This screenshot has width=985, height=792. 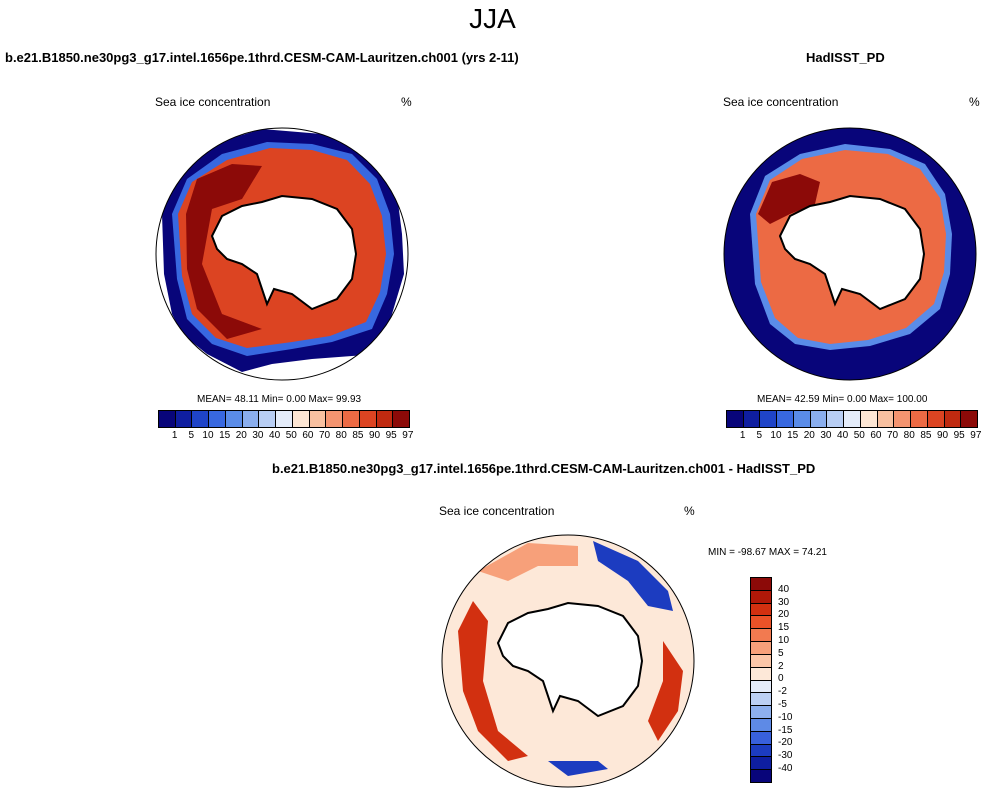 I want to click on obs-colorbar-label: 80, so click(x=909, y=435).